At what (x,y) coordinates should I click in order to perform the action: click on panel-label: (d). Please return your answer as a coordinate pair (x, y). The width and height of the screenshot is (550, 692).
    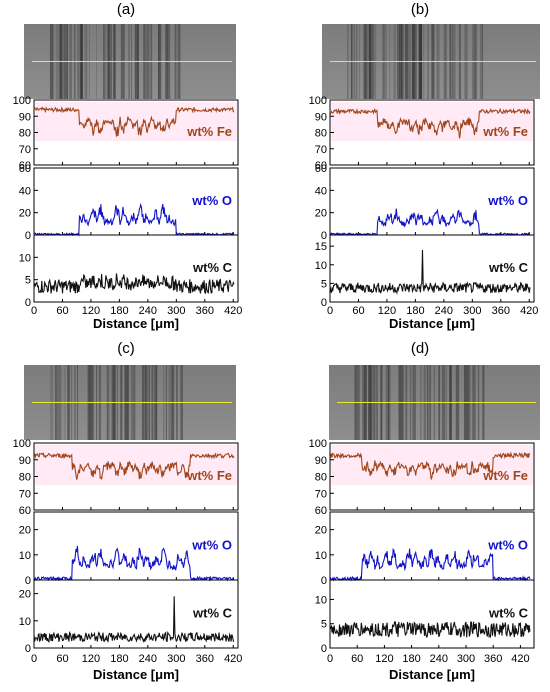
    Looking at the image, I should click on (420, 348).